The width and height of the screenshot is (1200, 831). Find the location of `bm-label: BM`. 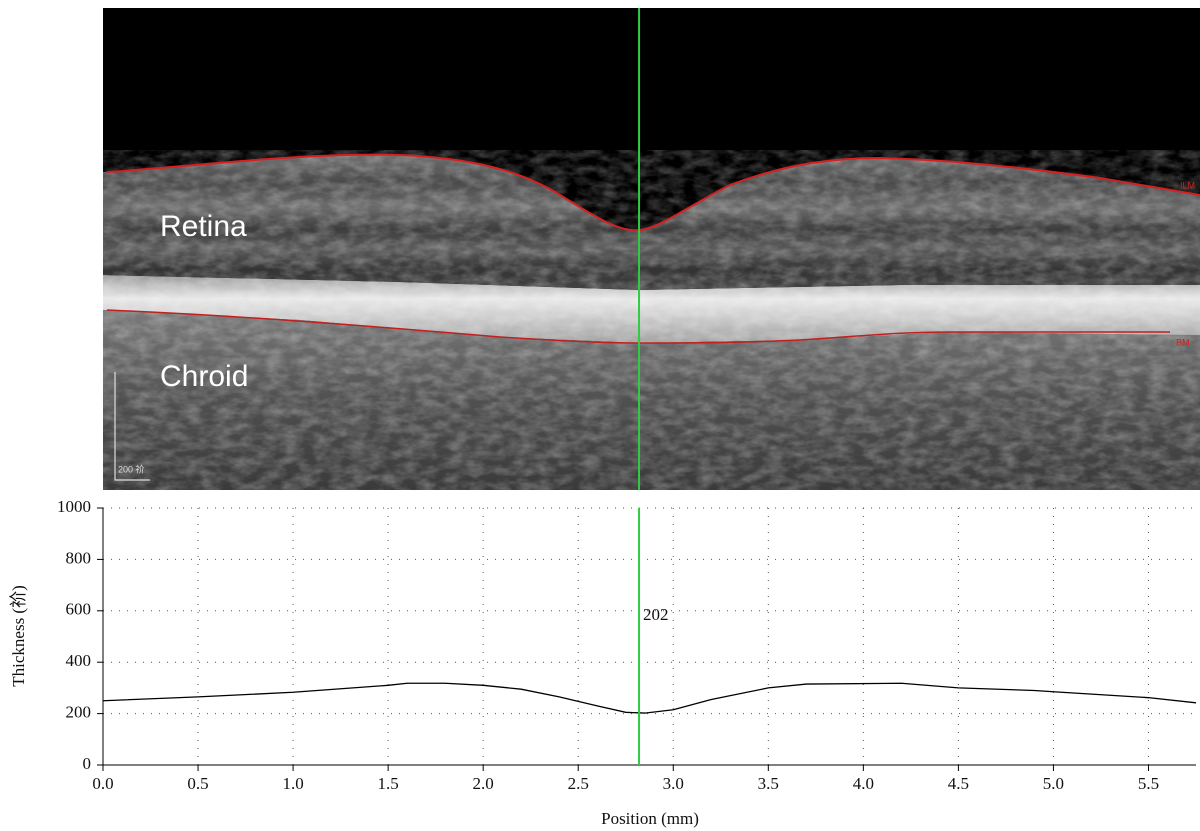

bm-label: BM is located at coordinates (1183, 342).